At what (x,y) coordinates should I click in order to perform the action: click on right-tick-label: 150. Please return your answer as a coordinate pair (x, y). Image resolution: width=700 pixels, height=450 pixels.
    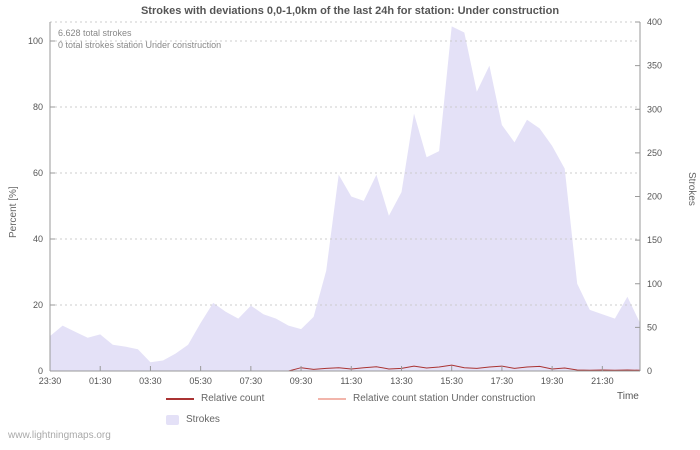
    Looking at the image, I should click on (654, 240).